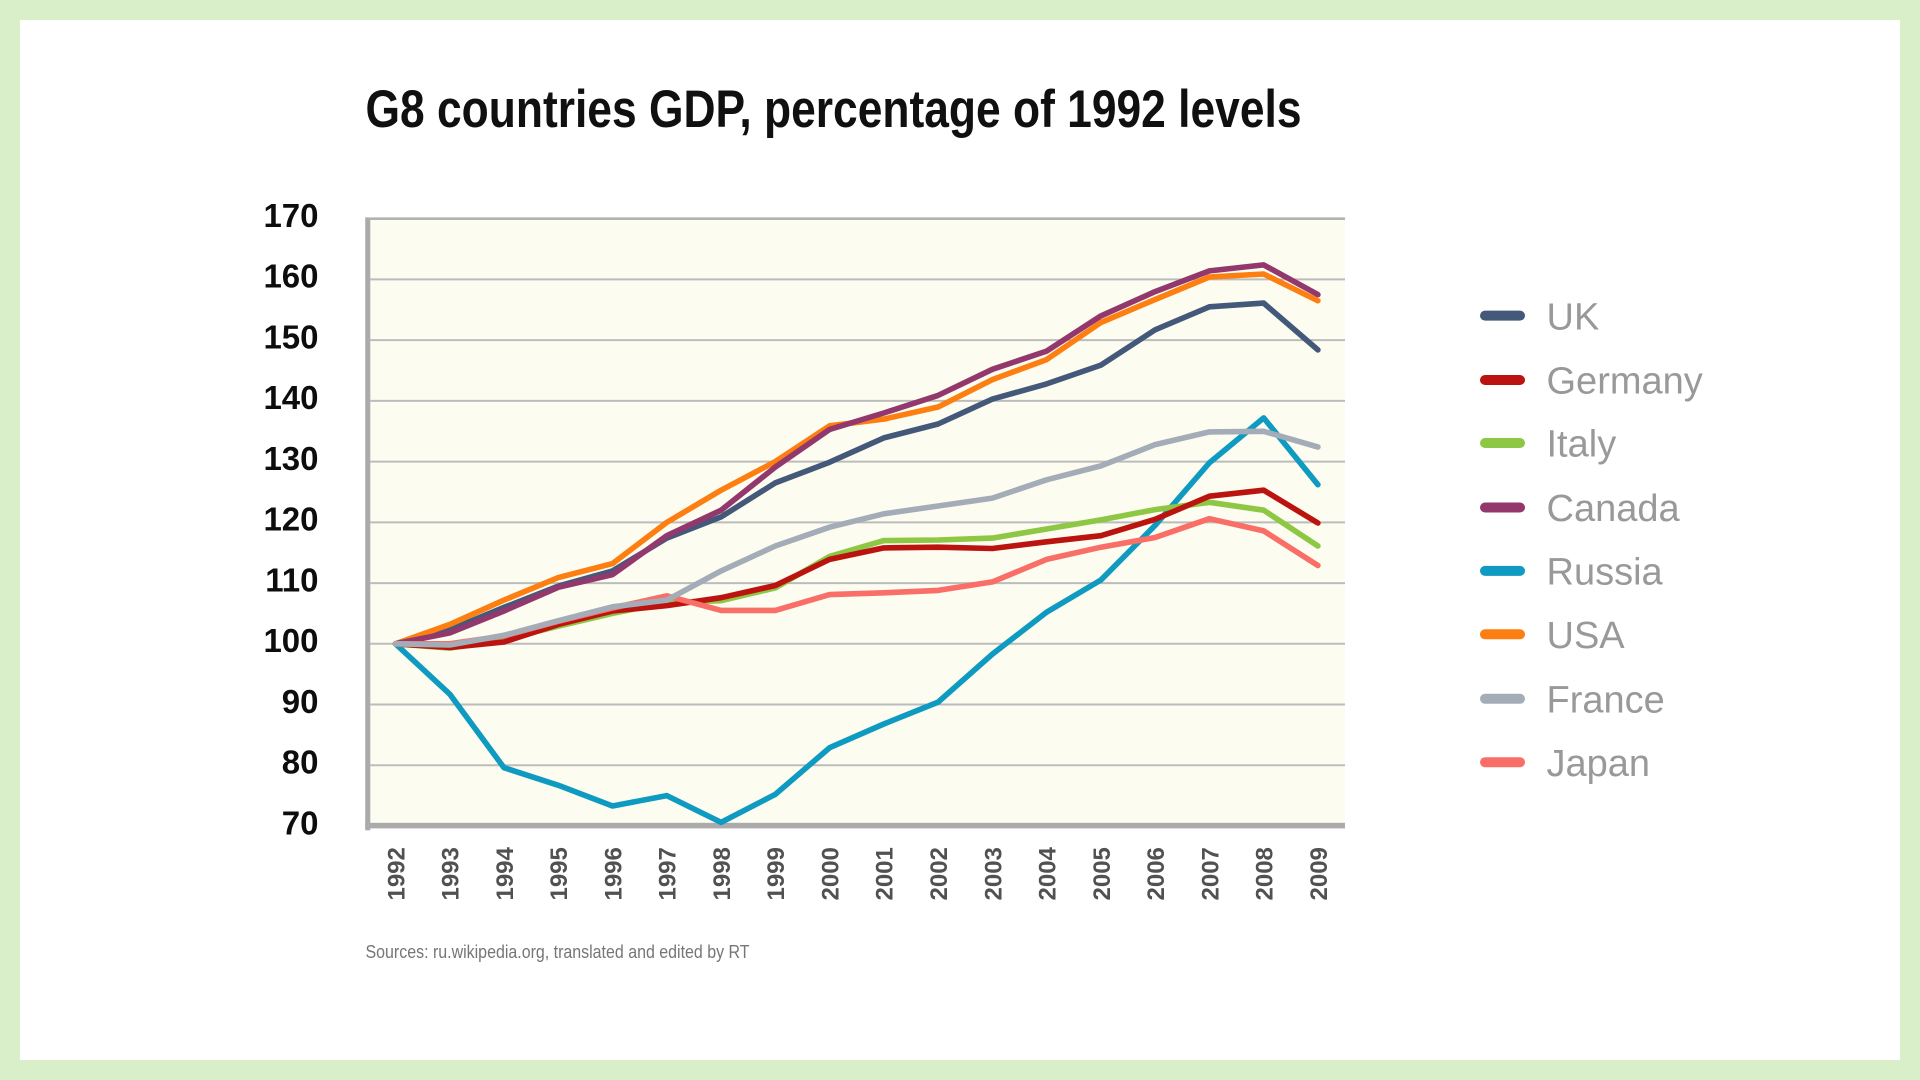  I want to click on svg-text: 110, so click(291, 579).